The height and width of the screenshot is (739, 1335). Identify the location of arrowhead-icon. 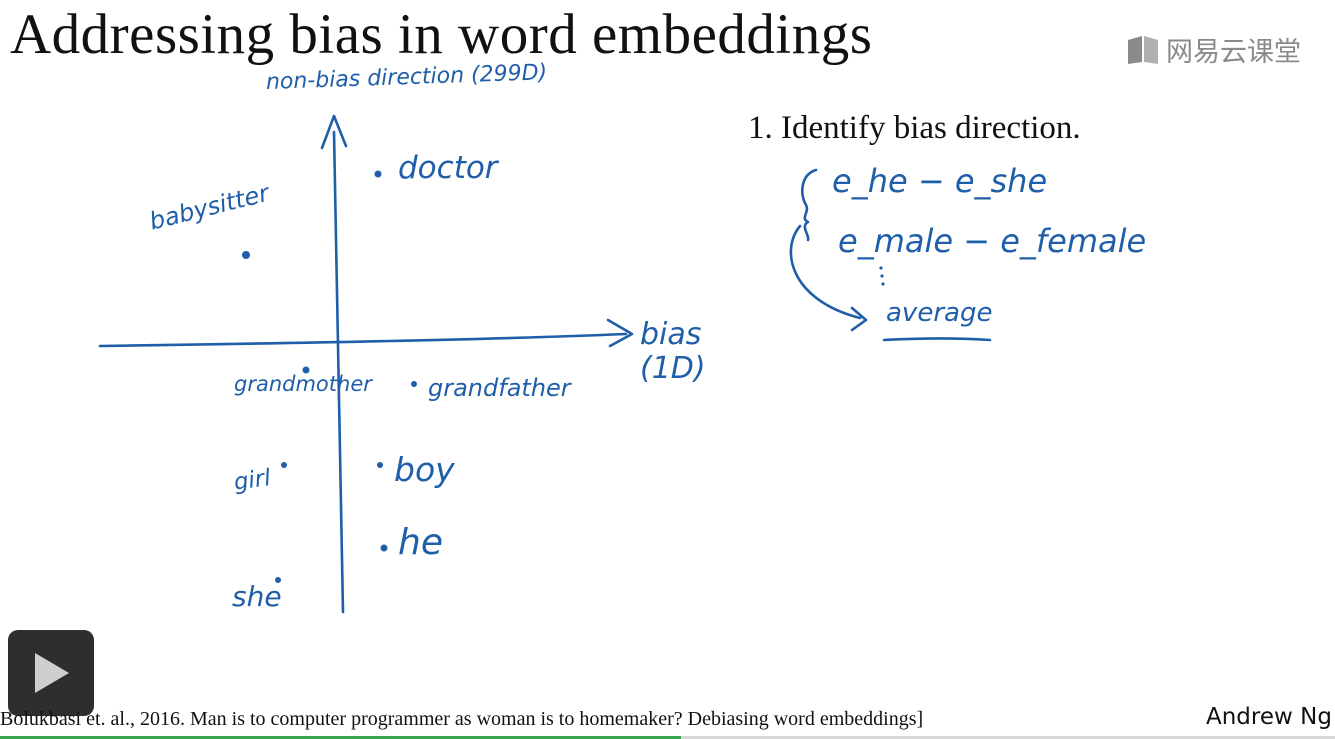
(859, 319).